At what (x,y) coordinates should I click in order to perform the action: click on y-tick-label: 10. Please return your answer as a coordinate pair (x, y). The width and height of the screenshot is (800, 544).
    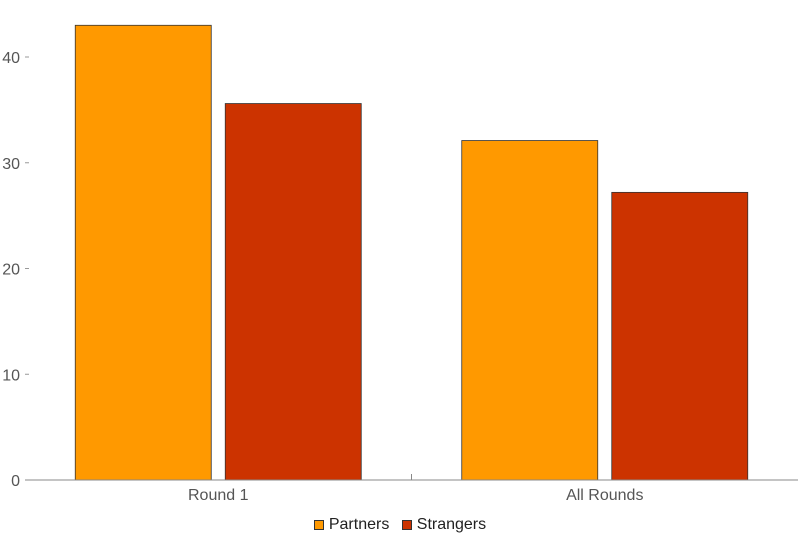
    Looking at the image, I should click on (11, 375).